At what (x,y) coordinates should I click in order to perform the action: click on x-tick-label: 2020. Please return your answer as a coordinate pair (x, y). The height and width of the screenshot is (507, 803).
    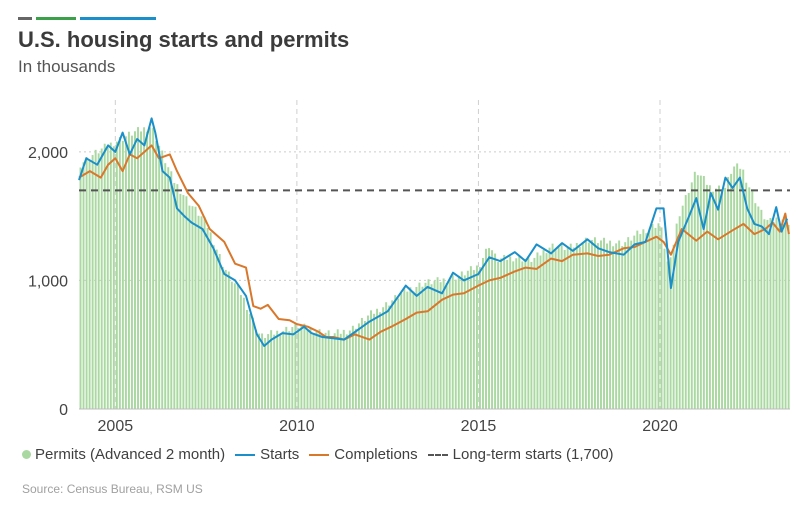
    Looking at the image, I should click on (660, 426).